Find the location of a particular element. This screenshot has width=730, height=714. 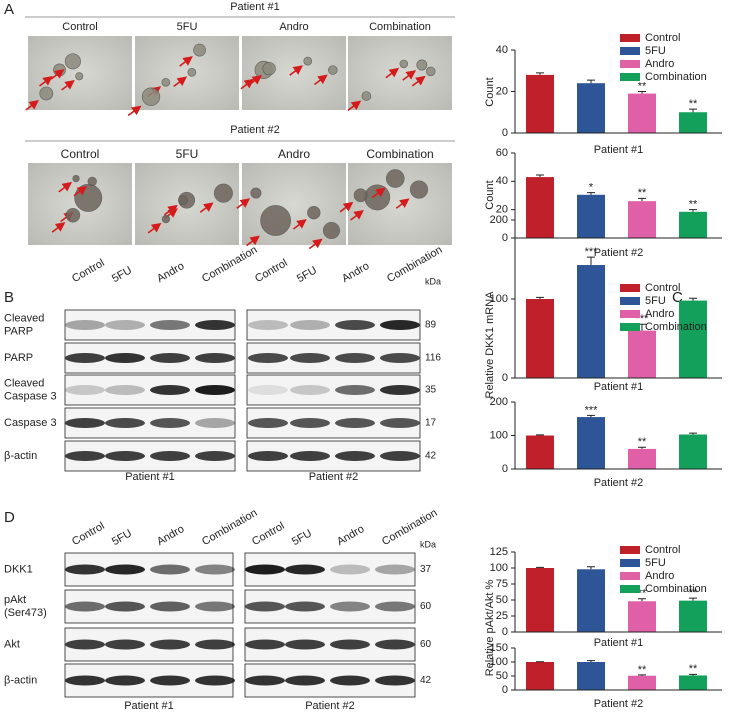

weight-label: 116 is located at coordinates (433, 358).